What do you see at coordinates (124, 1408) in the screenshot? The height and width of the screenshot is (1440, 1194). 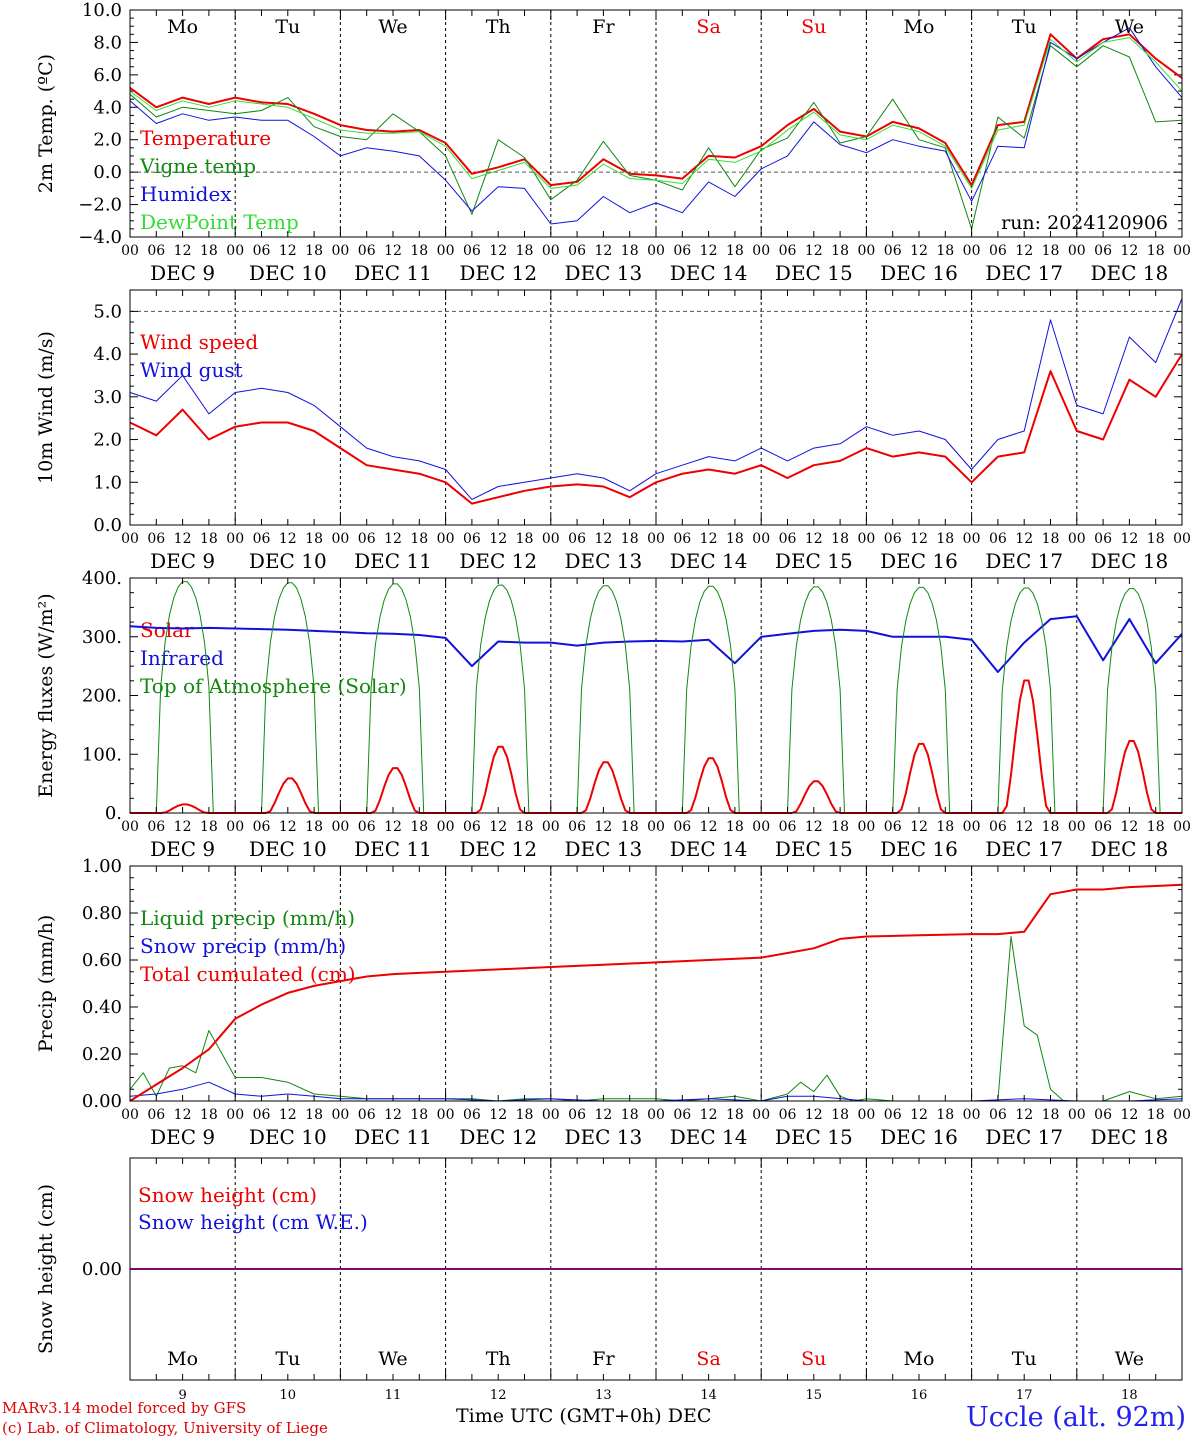 I see `model-credit-line-1: MARv3.14 model forced by GFS` at bounding box center [124, 1408].